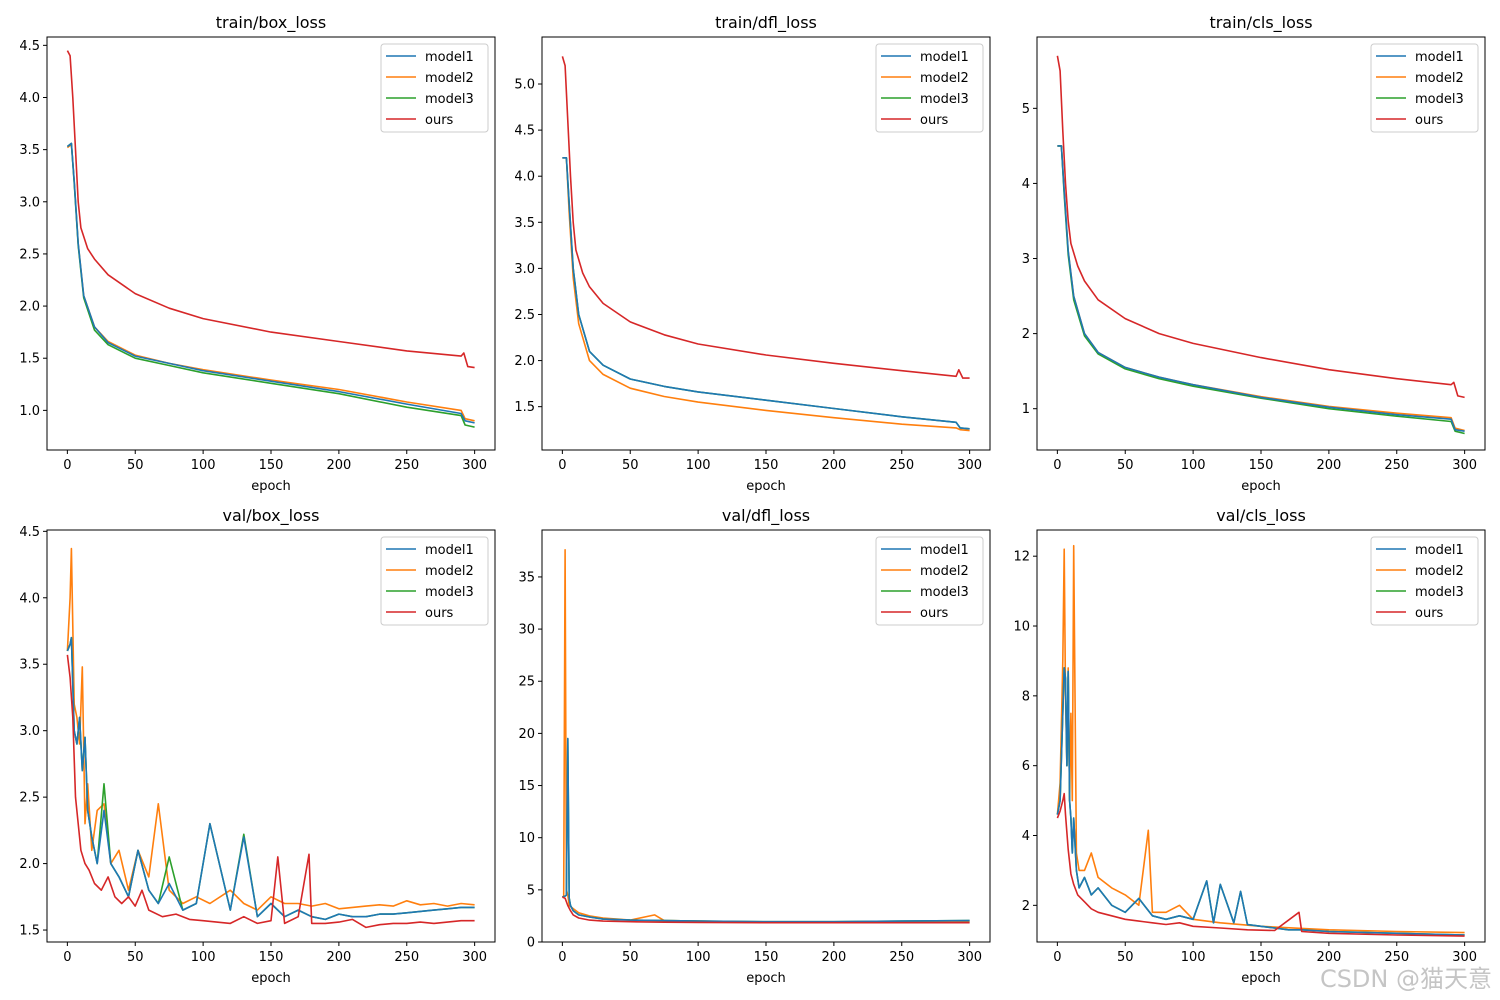 The image size is (1500, 1000). I want to click on y-tick-label: 20, so click(526, 734).